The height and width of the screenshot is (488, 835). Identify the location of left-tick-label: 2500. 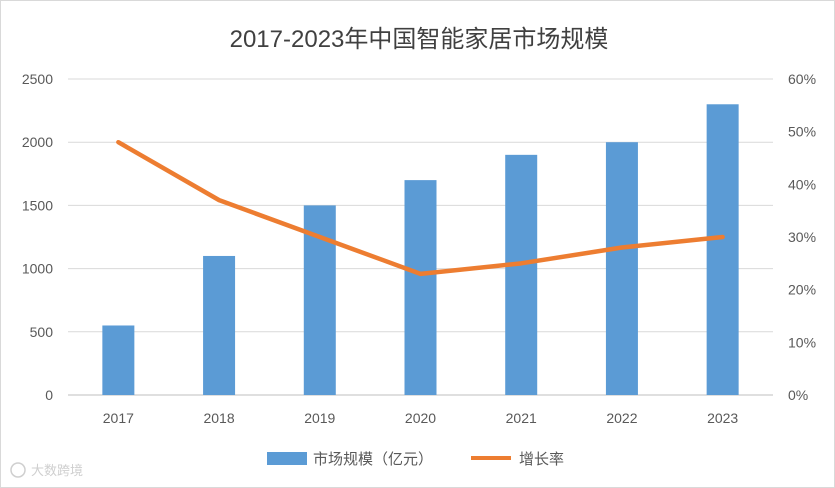
(37, 79).